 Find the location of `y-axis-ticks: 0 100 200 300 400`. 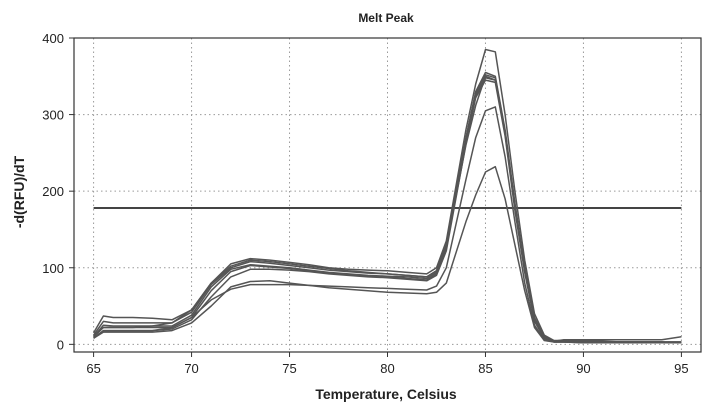

y-axis-ticks: 0 100 200 300 400 is located at coordinates (58, 191).